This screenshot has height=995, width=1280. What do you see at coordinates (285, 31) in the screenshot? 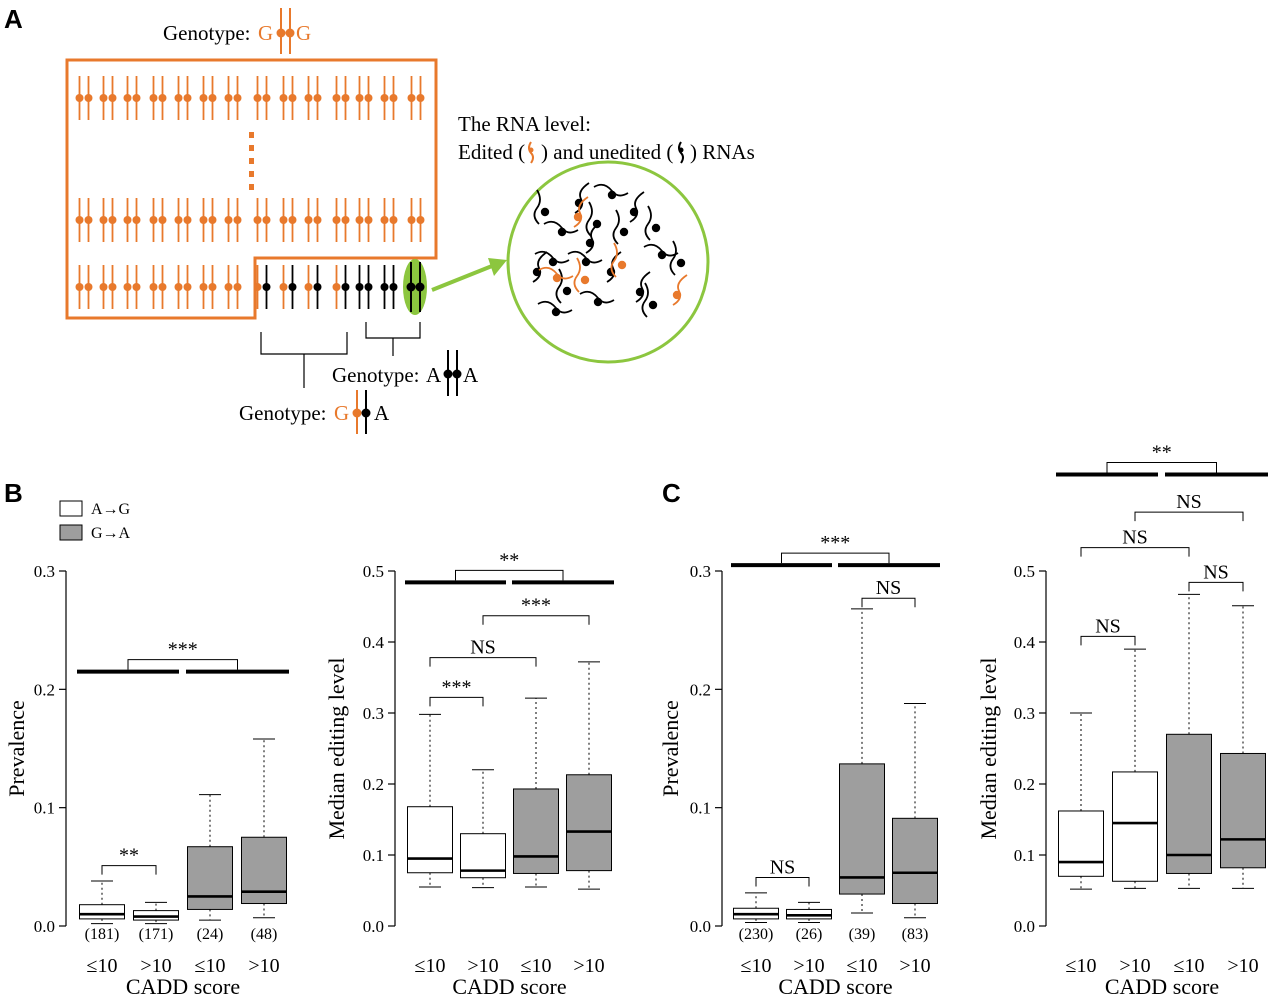
I see `genotype-gg-icon` at bounding box center [285, 31].